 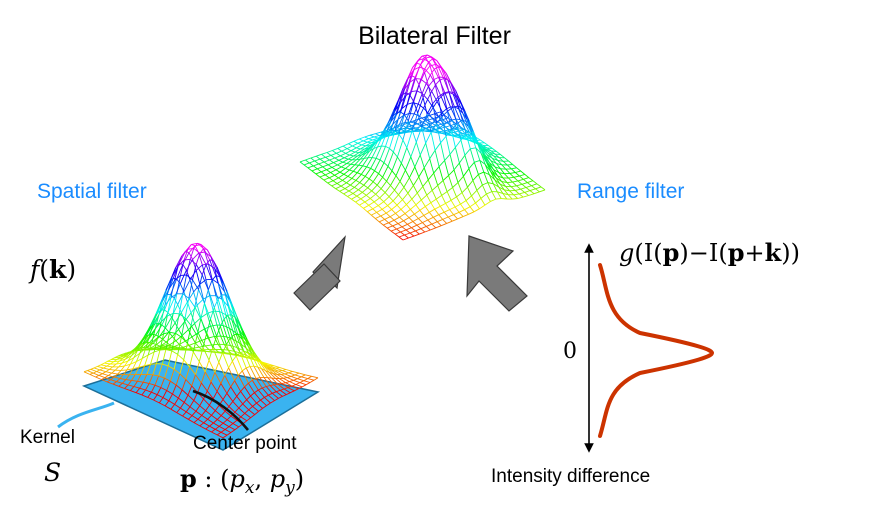 I want to click on axis-zero-label: 0, so click(x=570, y=351).